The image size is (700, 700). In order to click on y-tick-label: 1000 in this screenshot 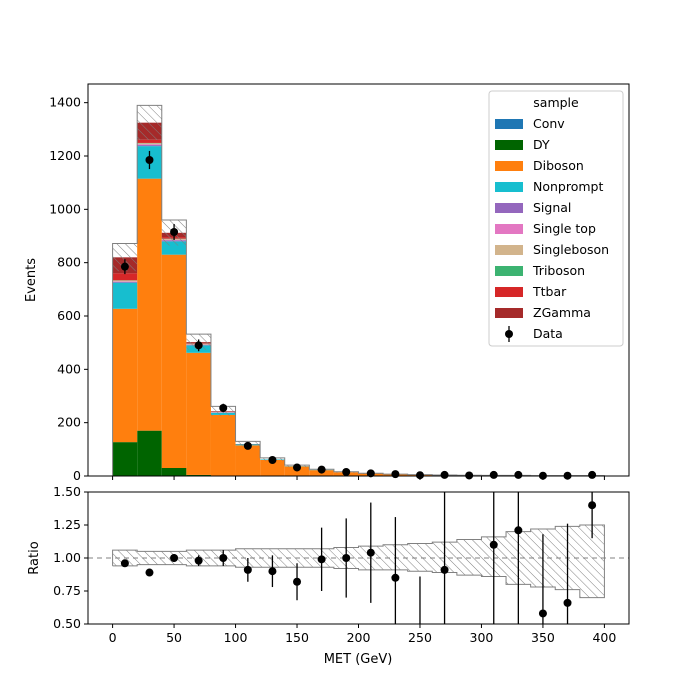, I will do `click(65, 208)`.